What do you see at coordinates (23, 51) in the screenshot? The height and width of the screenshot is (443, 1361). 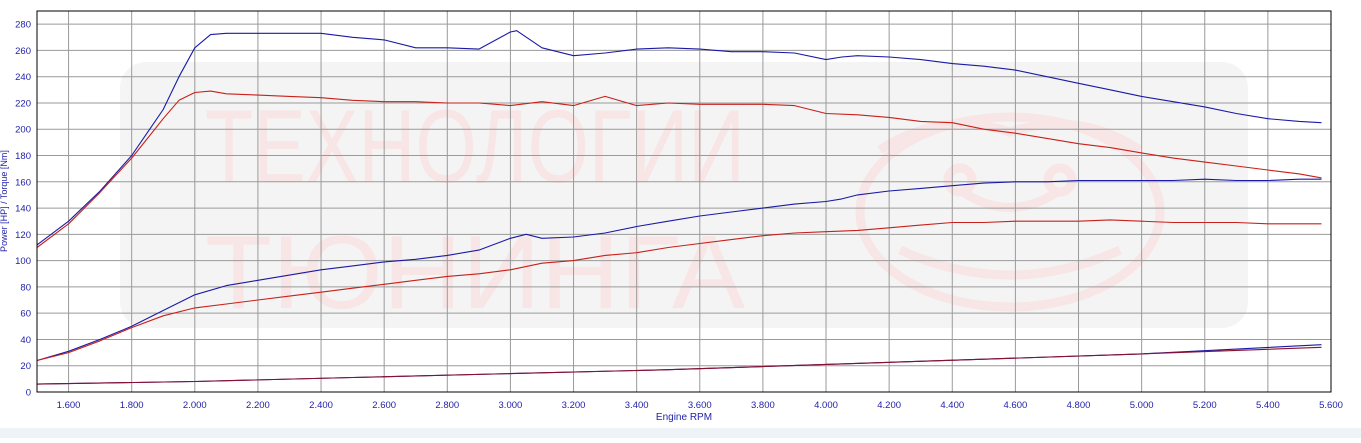 I see `y-tick-label: 260` at bounding box center [23, 51].